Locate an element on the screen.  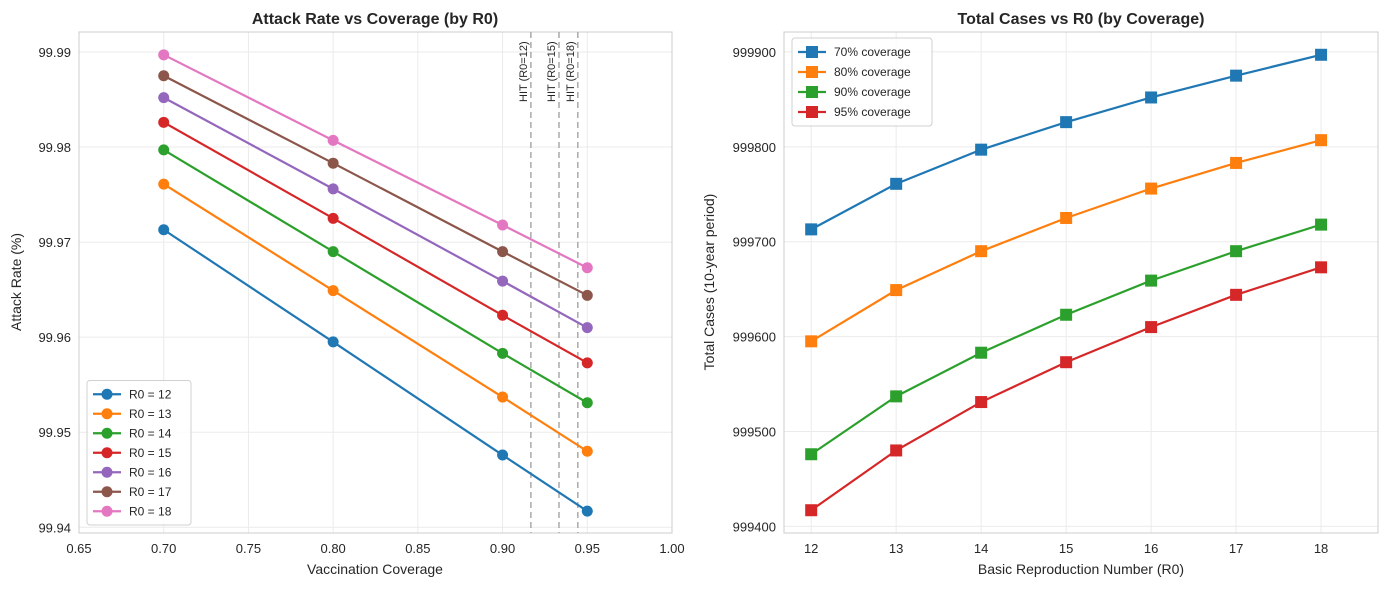
x-axis-label: Basic Reproduction Number (R0) is located at coordinates (1081, 569).